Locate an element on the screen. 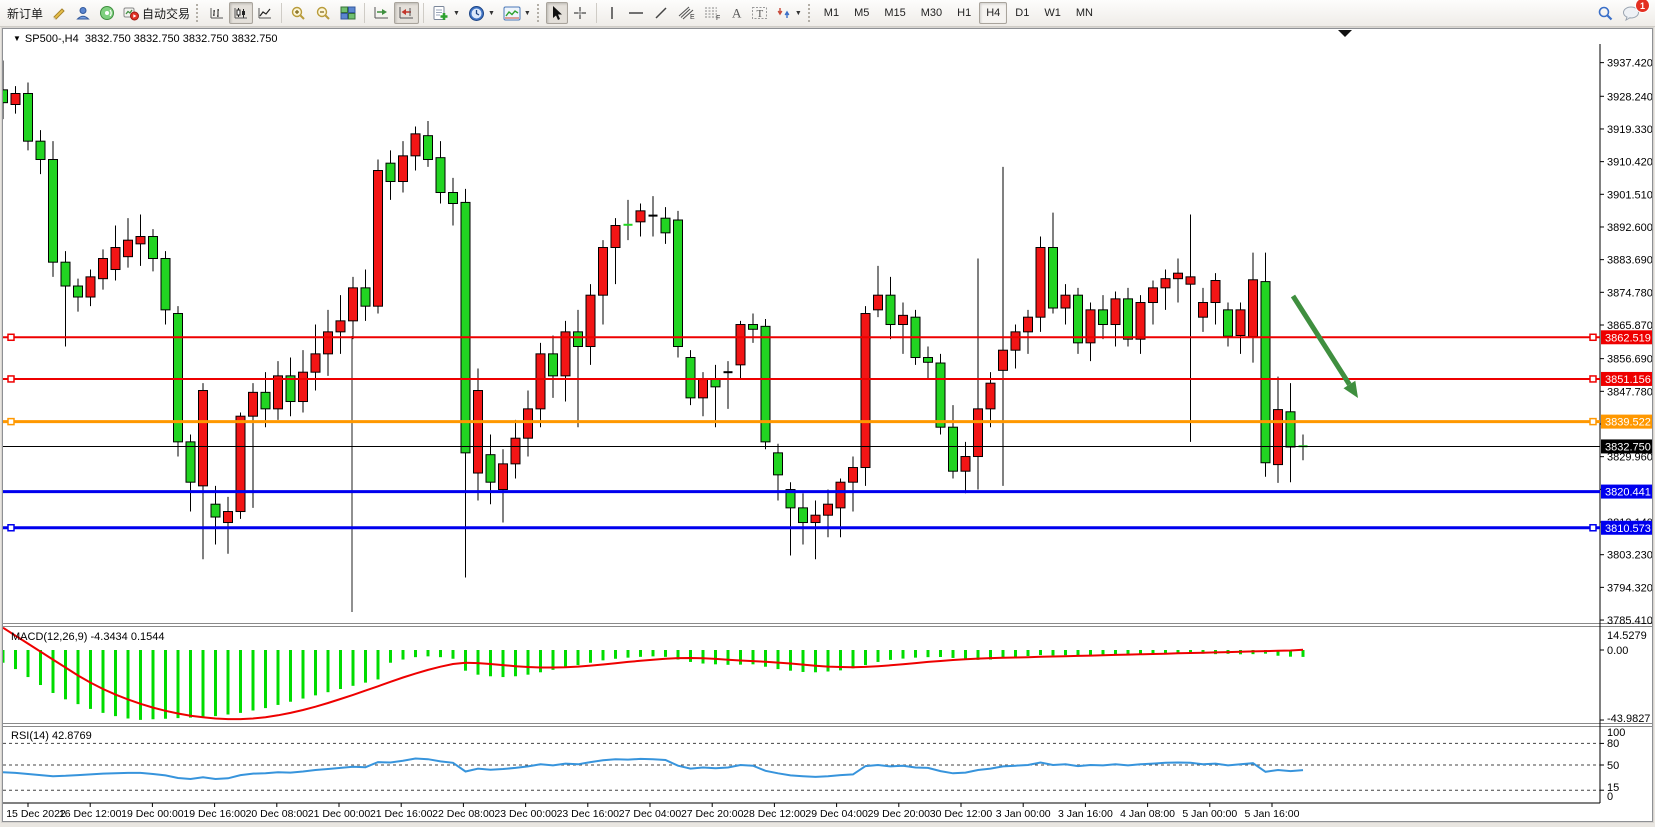  cursor-tool-button is located at coordinates (556, 13).